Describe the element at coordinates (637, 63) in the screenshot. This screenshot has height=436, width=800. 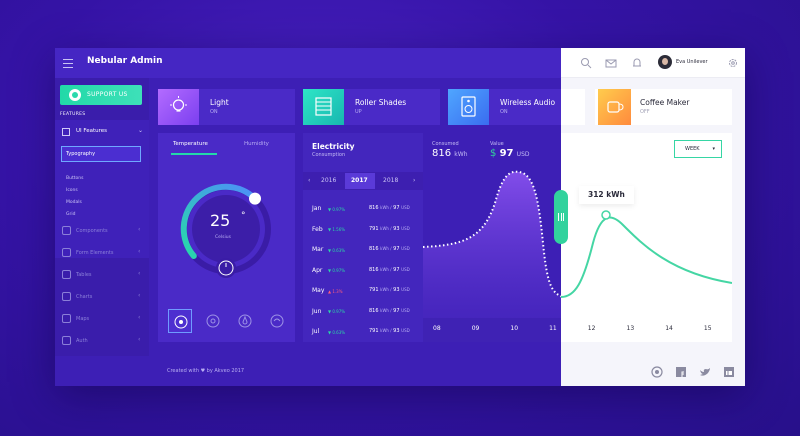
I see `bell-icon` at that location.